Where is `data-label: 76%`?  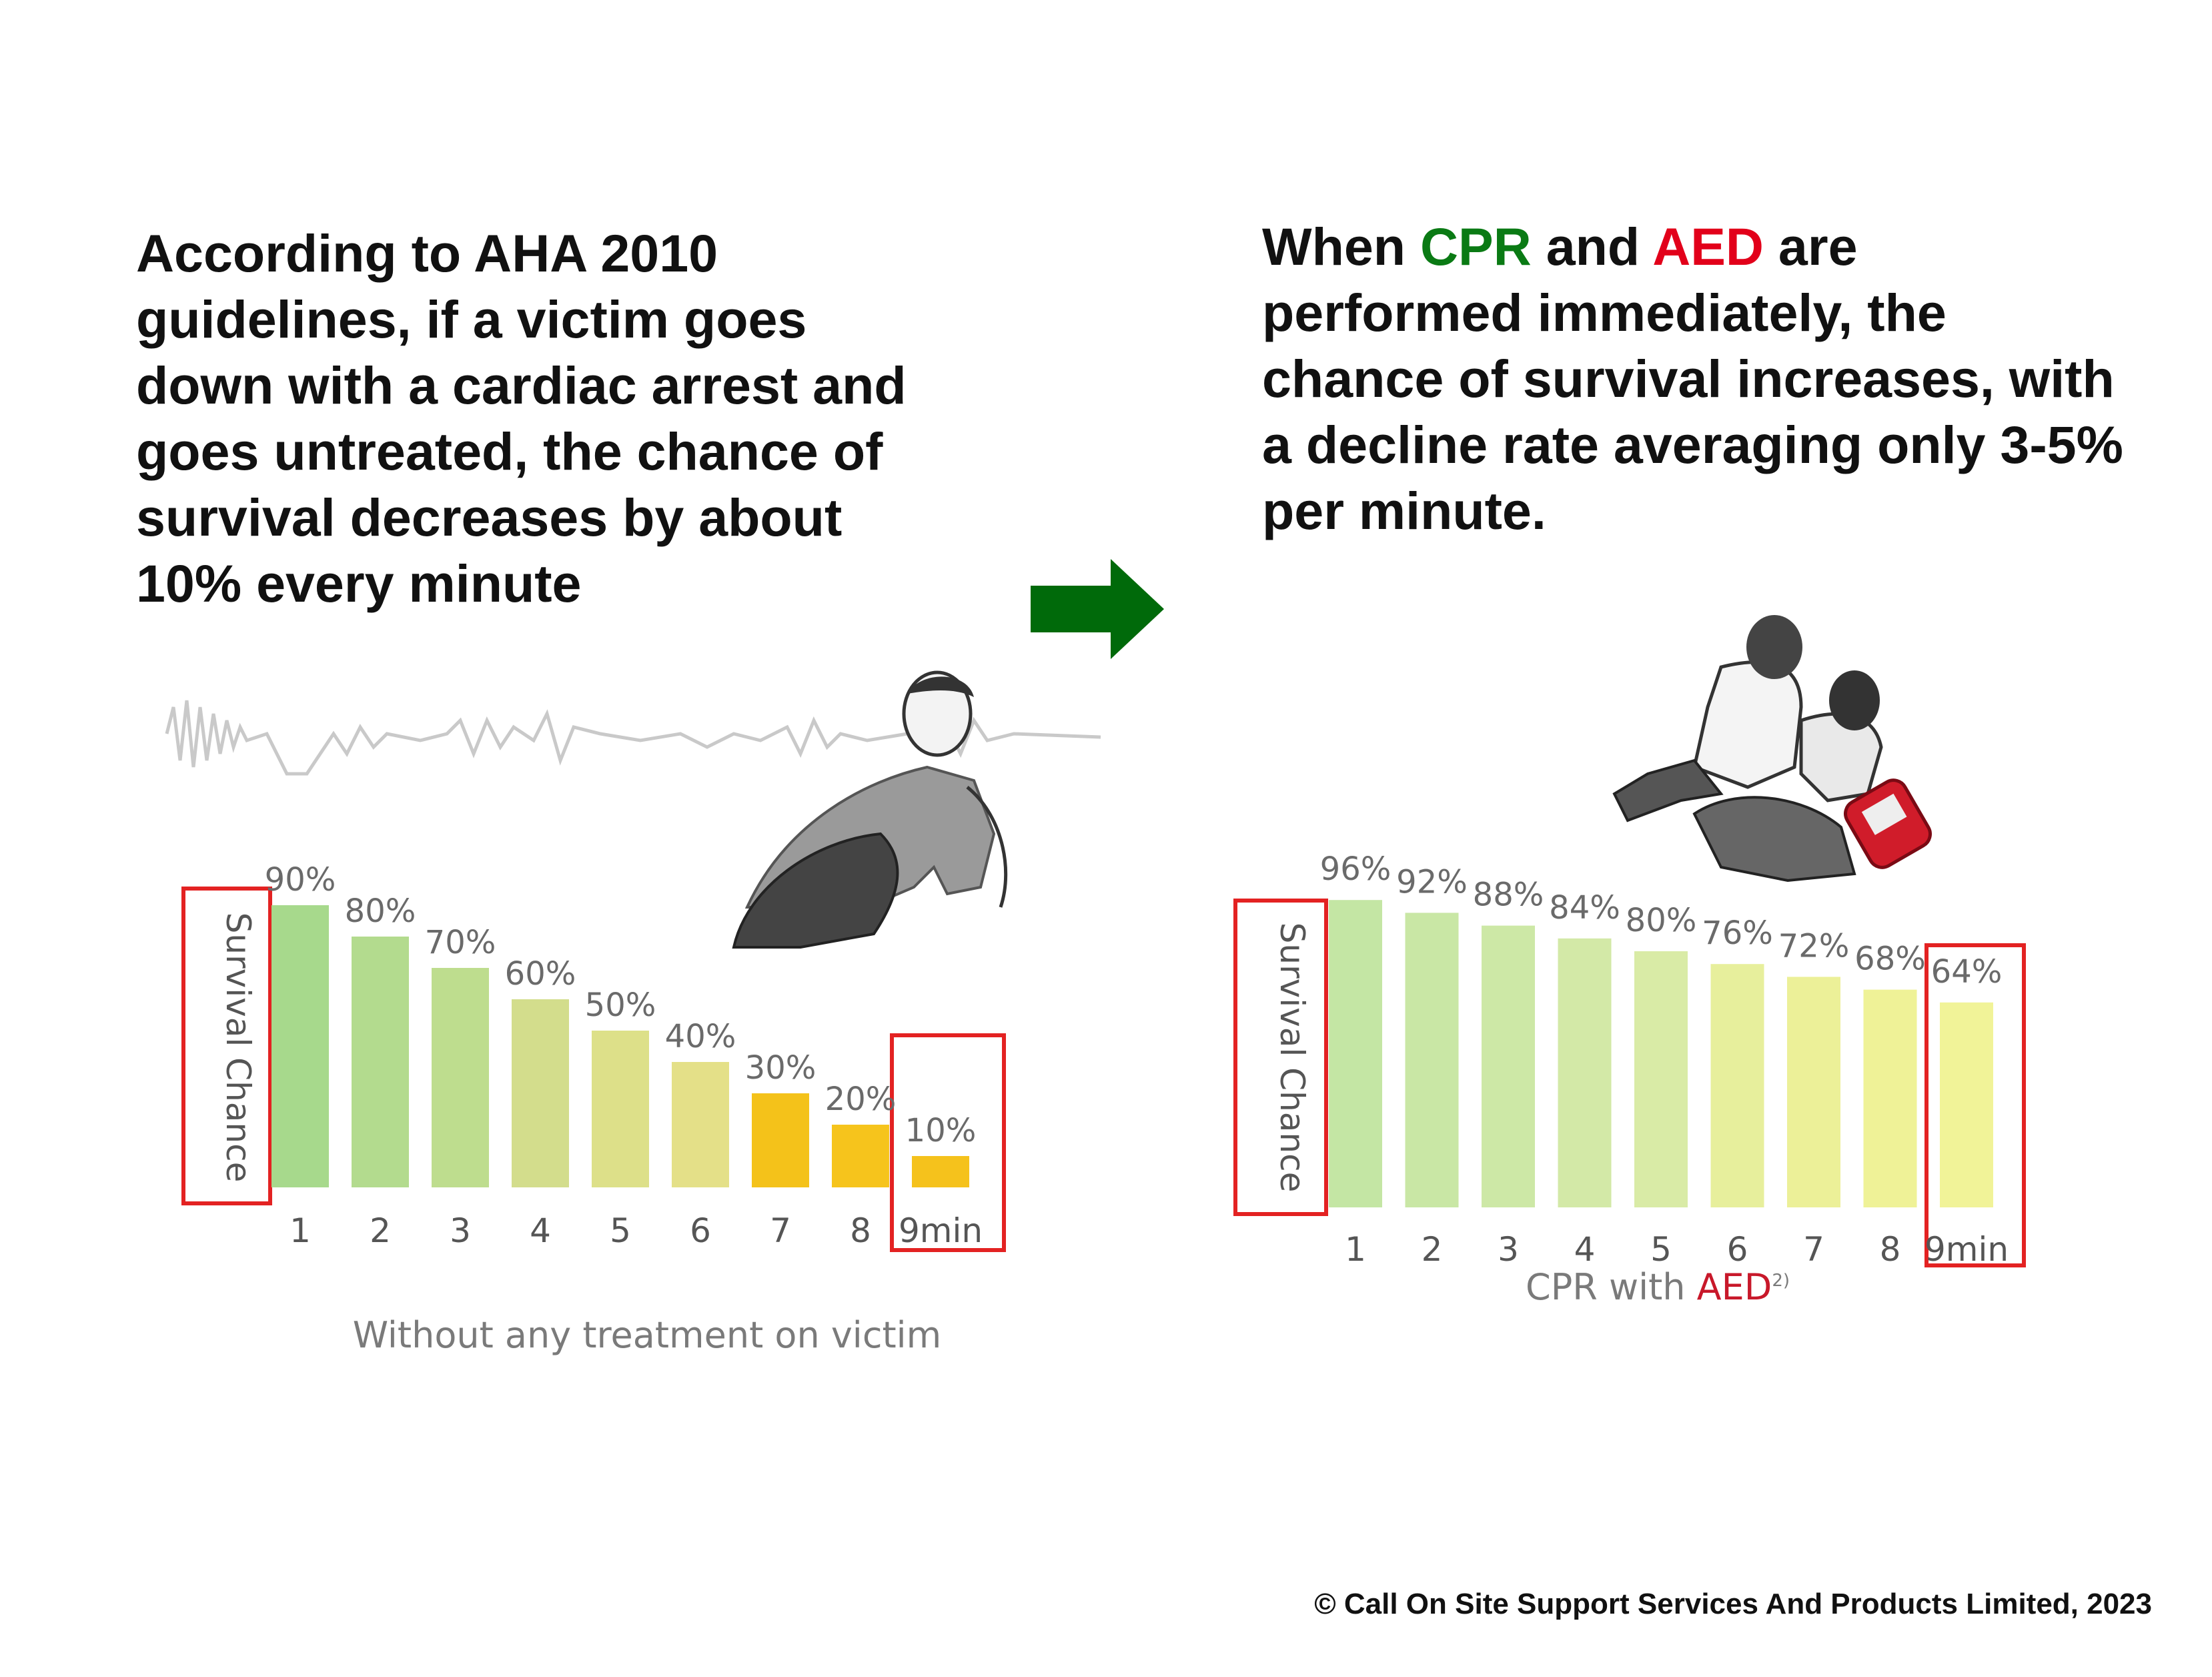
data-label: 76% is located at coordinates (1737, 934).